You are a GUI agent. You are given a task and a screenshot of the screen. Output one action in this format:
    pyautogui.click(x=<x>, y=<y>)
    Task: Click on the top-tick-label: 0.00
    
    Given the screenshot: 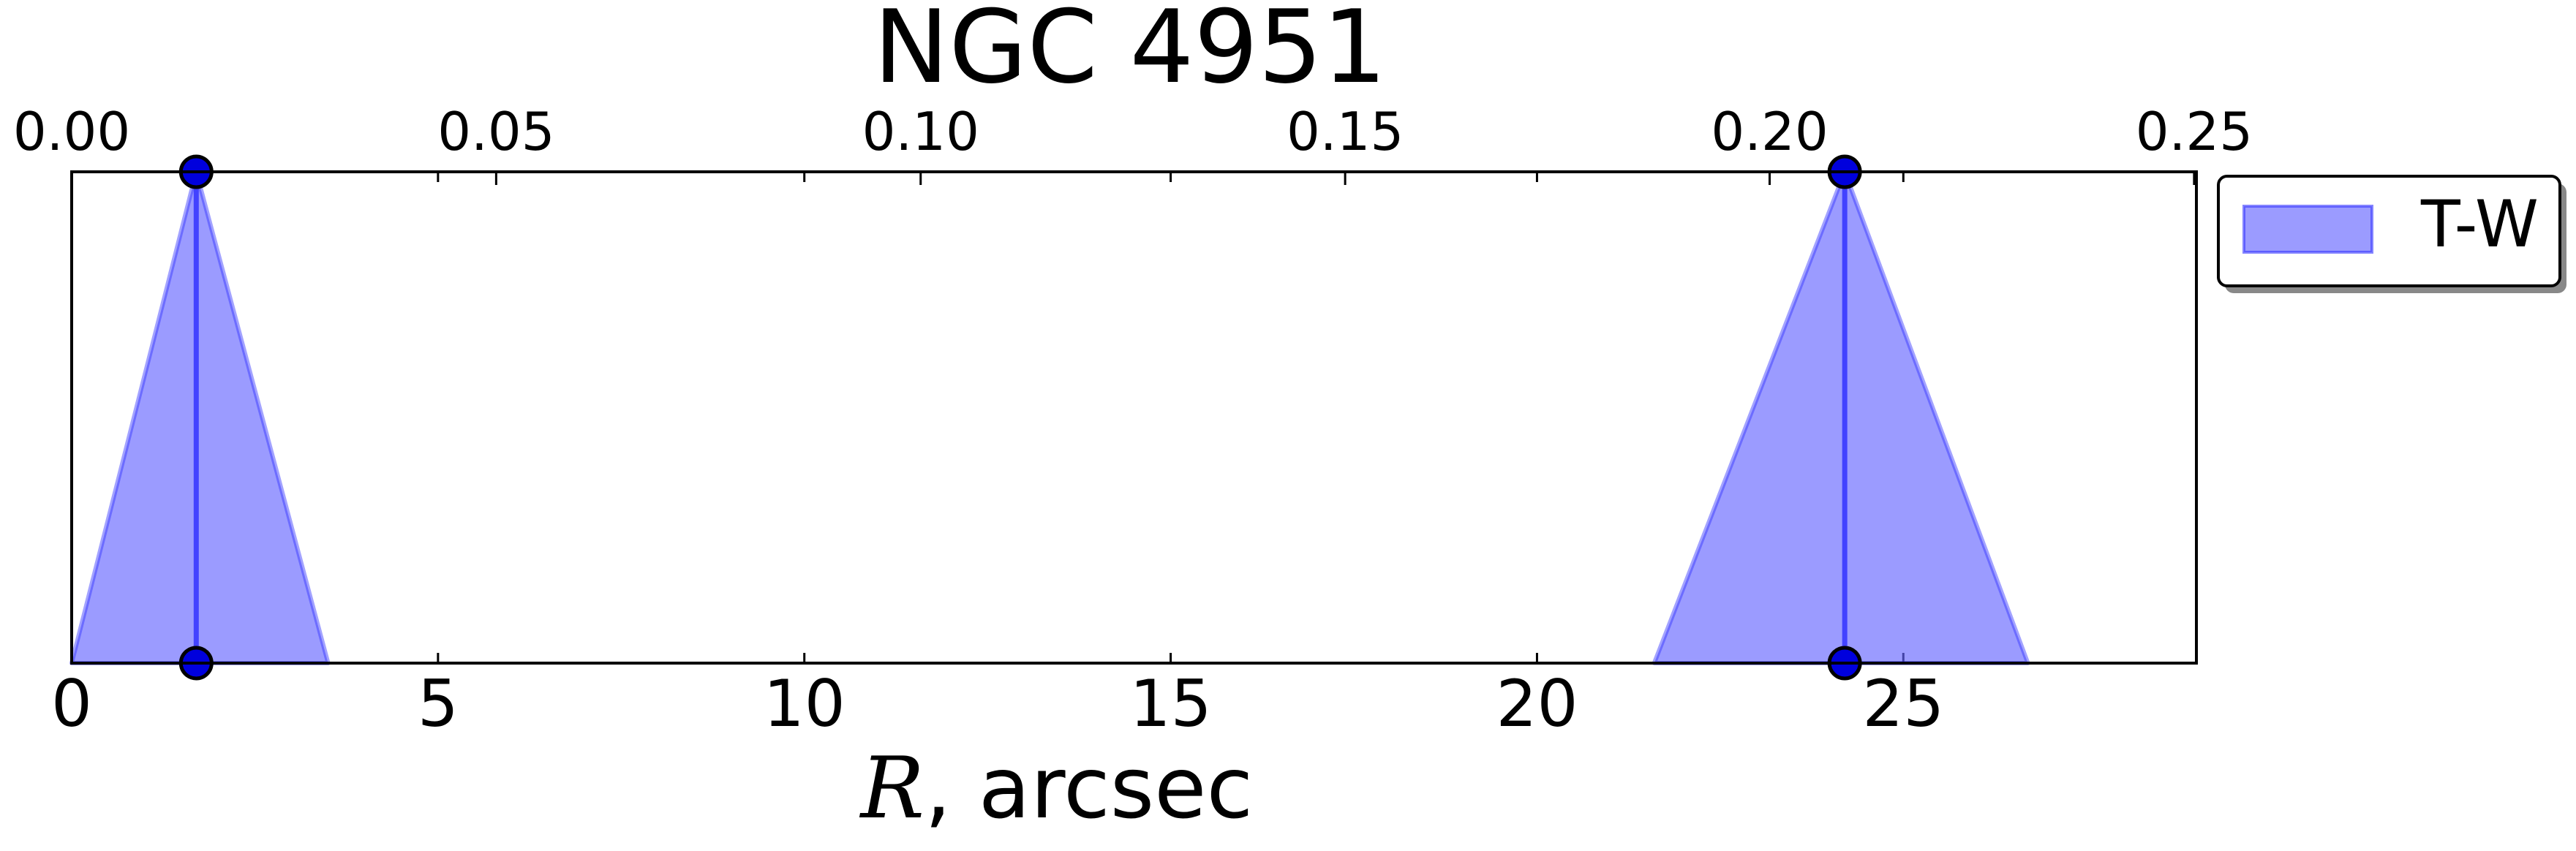 What is the action you would take?
    pyautogui.click(x=71, y=131)
    